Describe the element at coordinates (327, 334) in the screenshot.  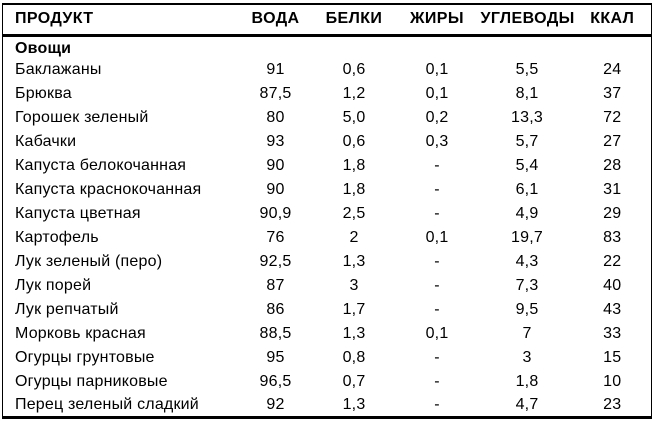
I see `table-row: Морковь красная 88,5 1,3 0,1 7 33` at that location.